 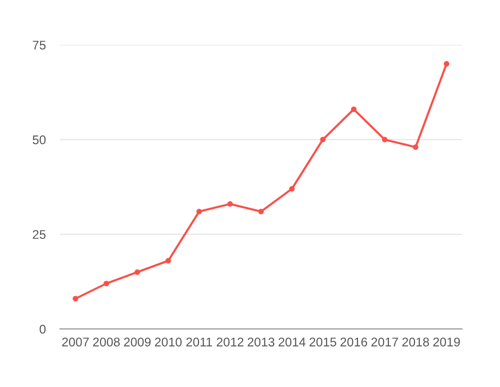 I want to click on x-tick-label: 2017, so click(x=384, y=342).